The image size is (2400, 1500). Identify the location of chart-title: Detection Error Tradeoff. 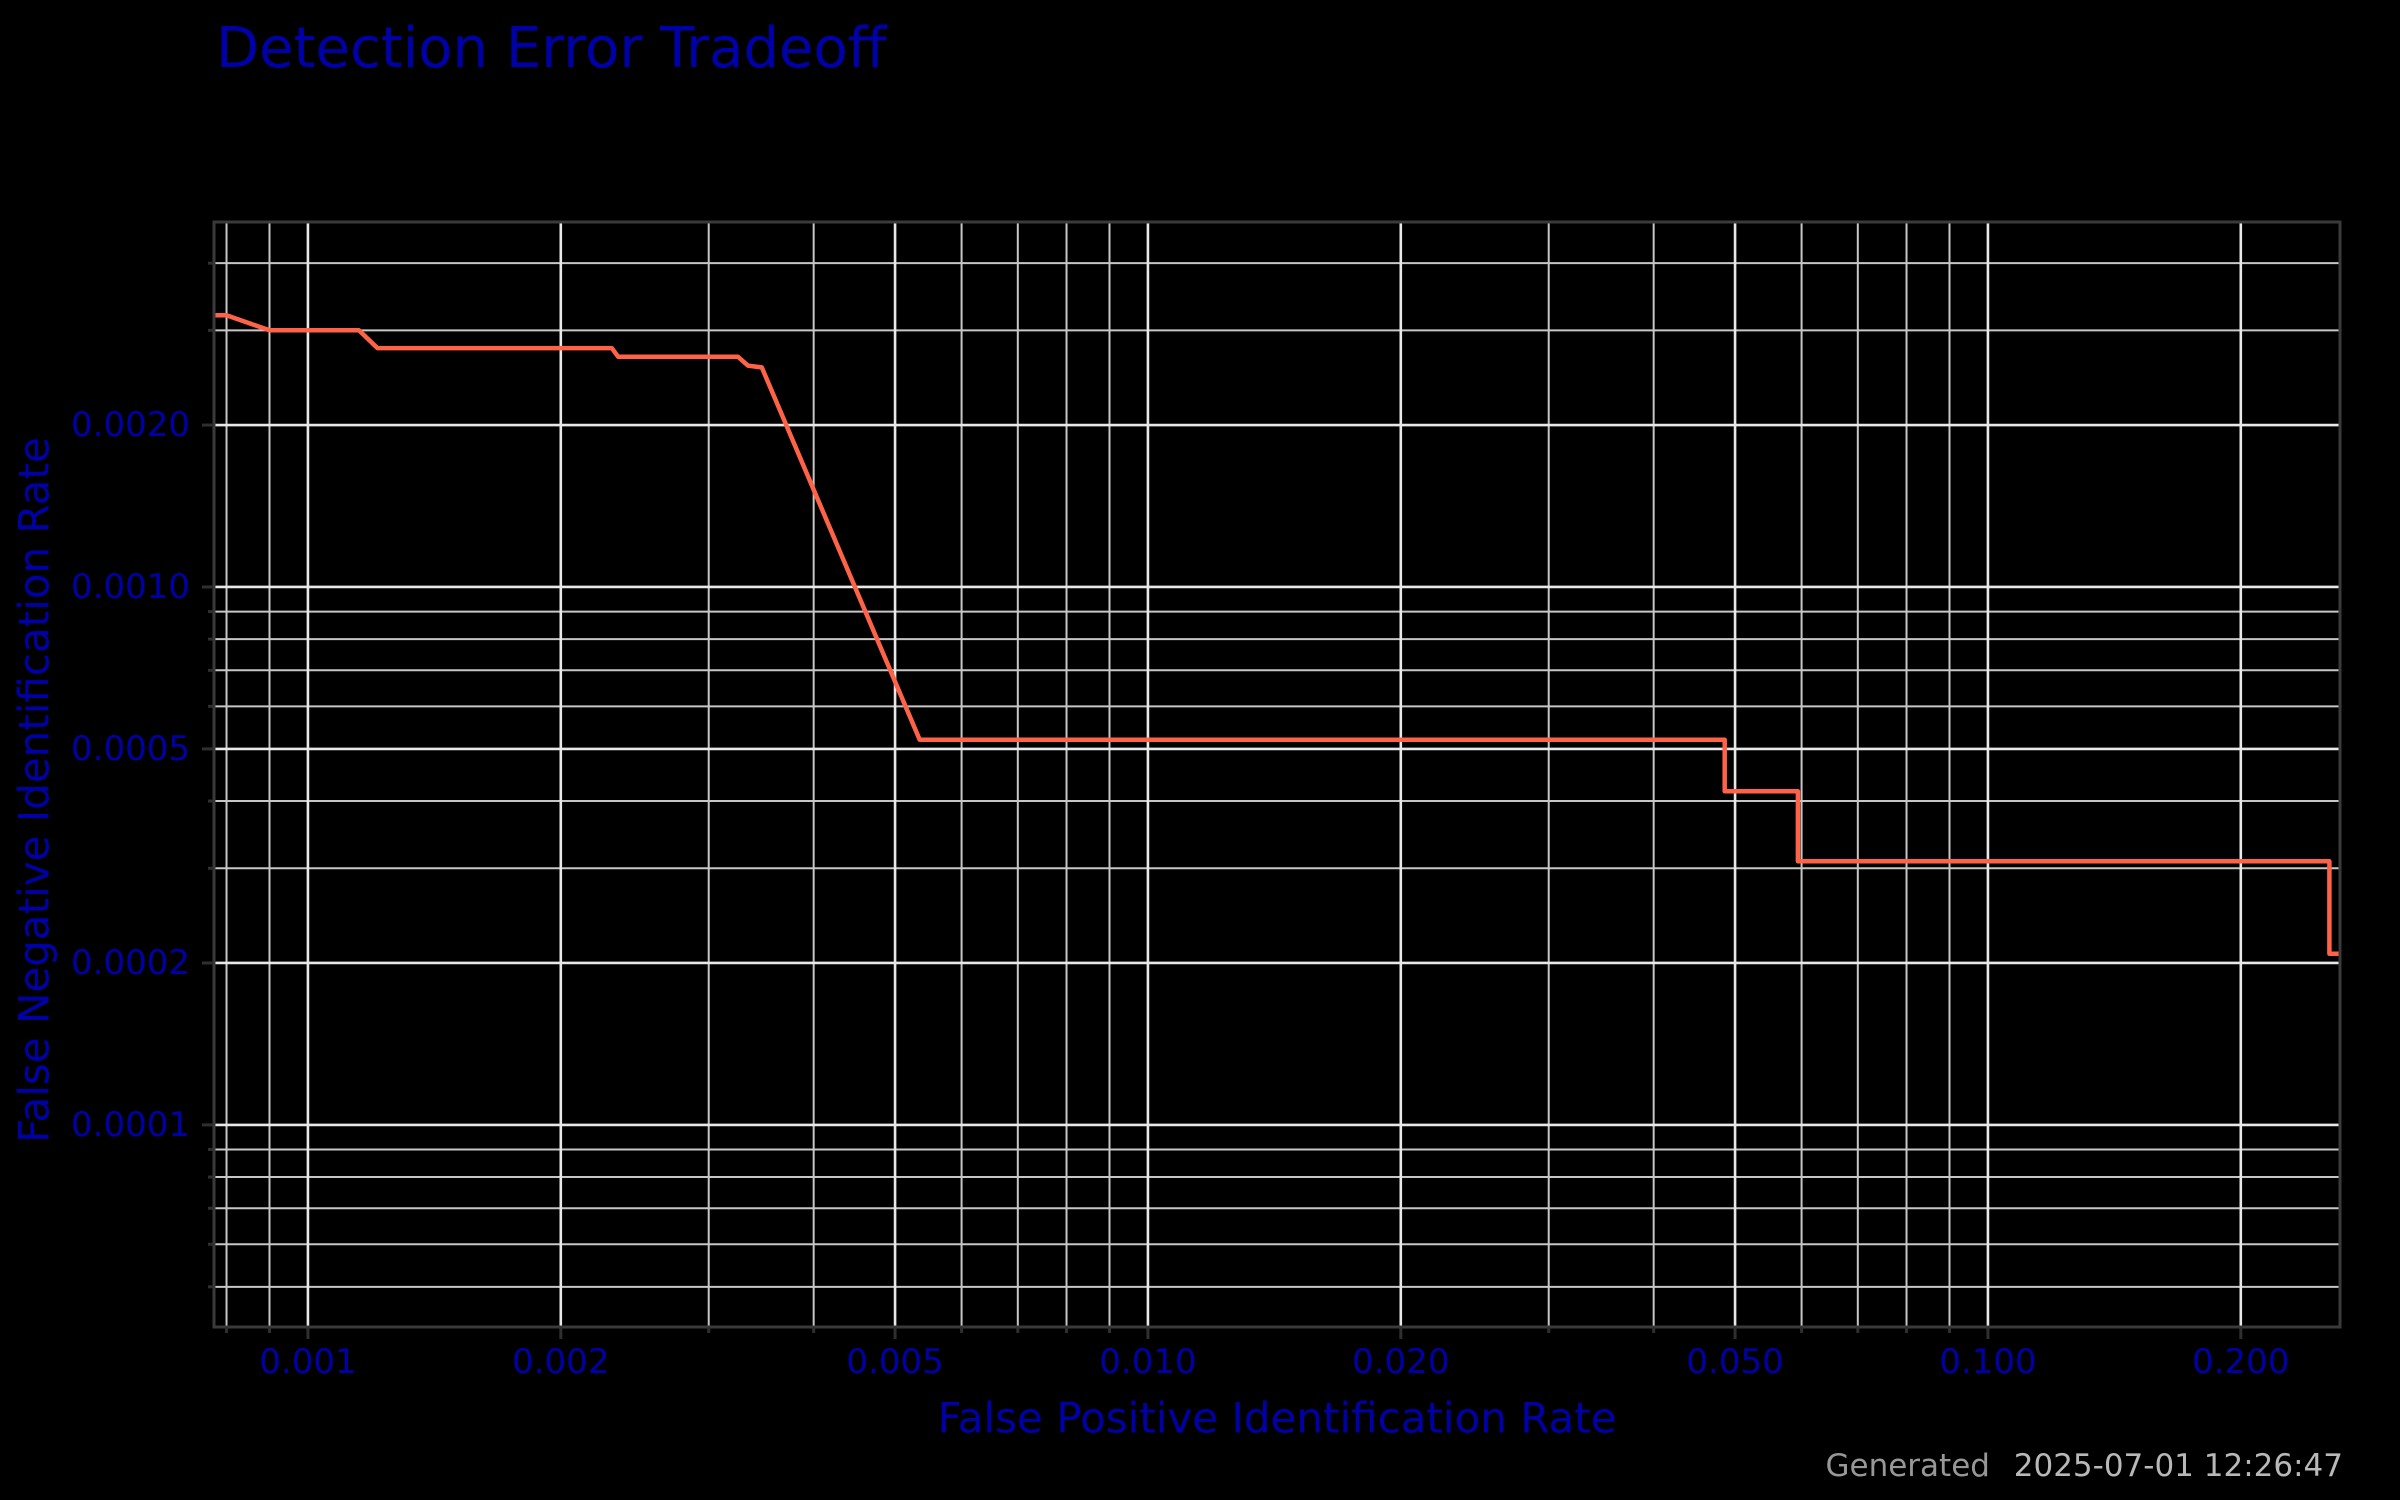
(551, 48).